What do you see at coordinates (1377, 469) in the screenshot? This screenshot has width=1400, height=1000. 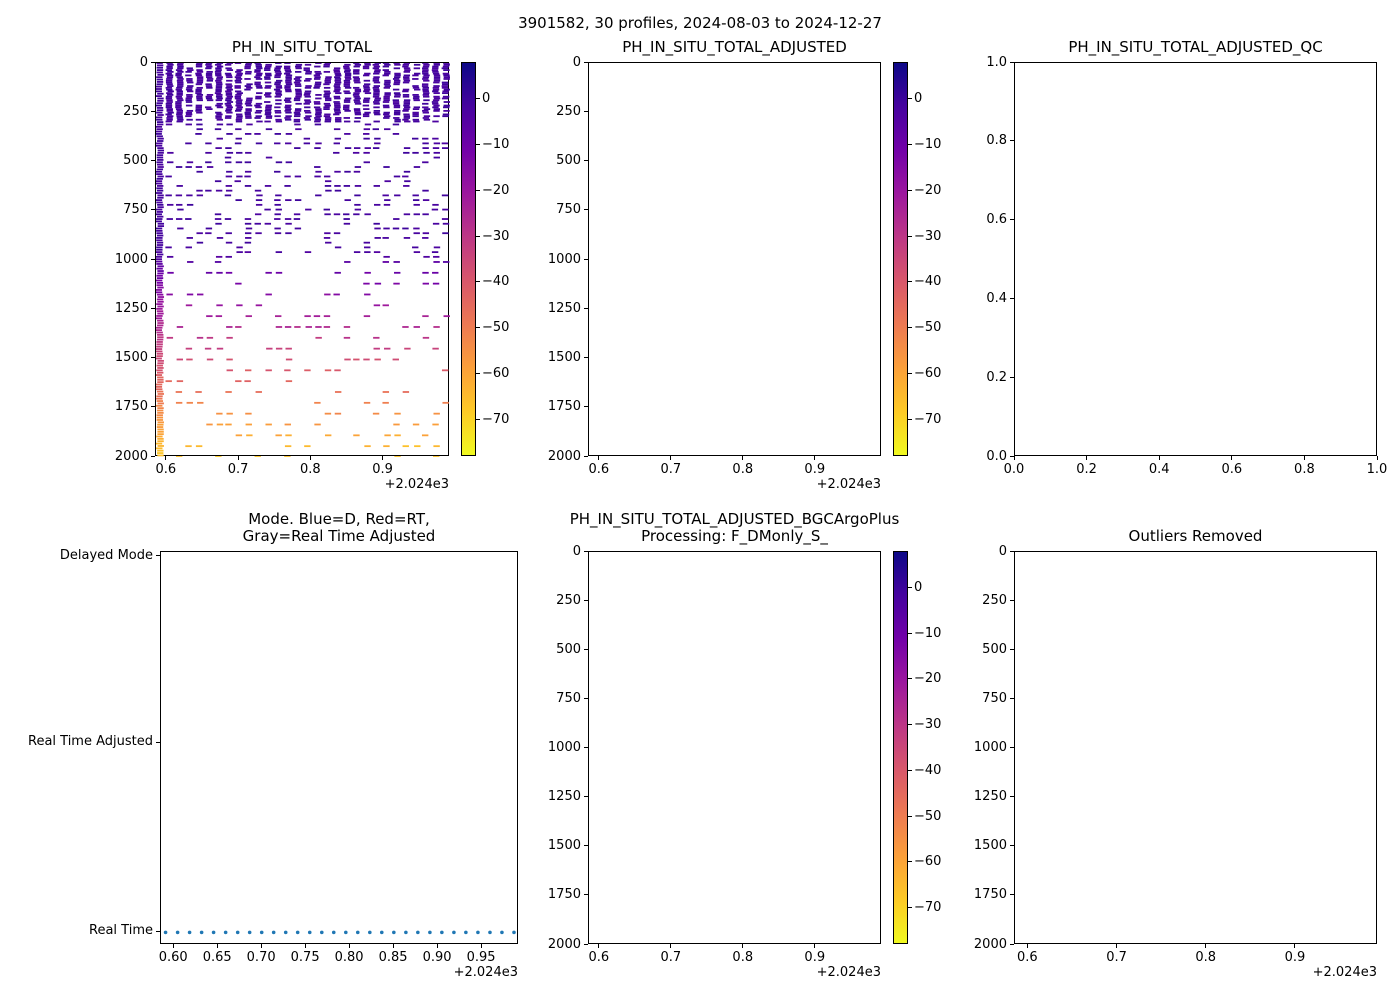 I see `x-tick-label: 1.0` at bounding box center [1377, 469].